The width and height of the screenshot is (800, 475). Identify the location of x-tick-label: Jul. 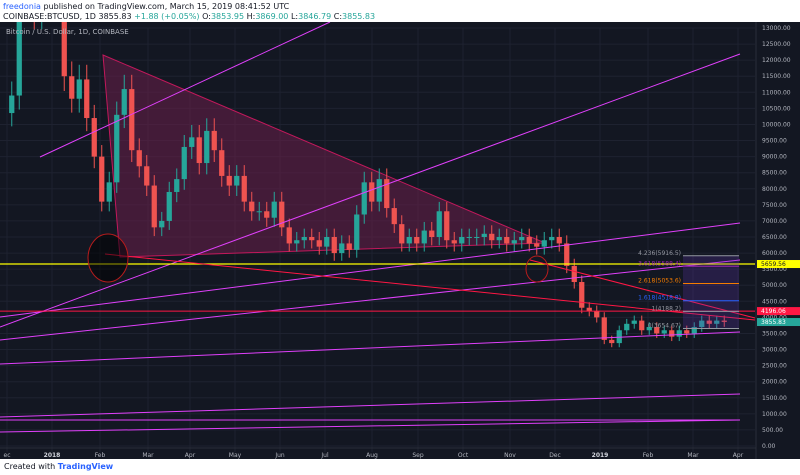
(324, 455).